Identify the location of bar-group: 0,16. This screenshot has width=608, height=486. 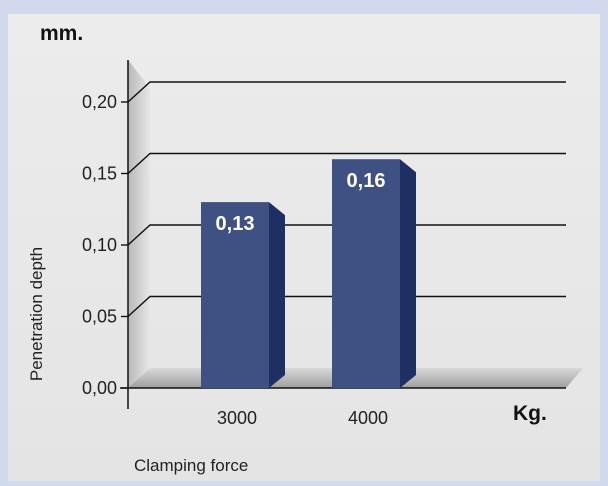
(374, 273).